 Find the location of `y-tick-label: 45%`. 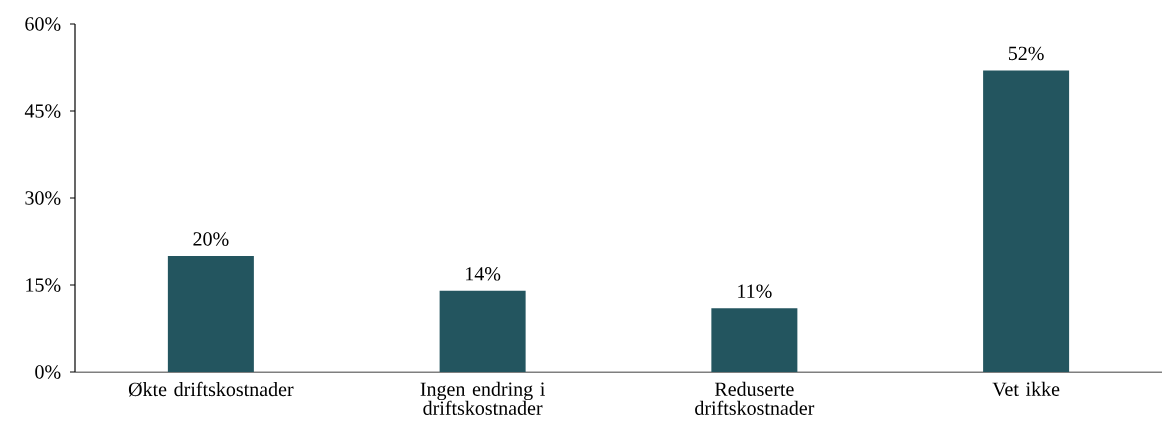

y-tick-label: 45% is located at coordinates (42, 111).